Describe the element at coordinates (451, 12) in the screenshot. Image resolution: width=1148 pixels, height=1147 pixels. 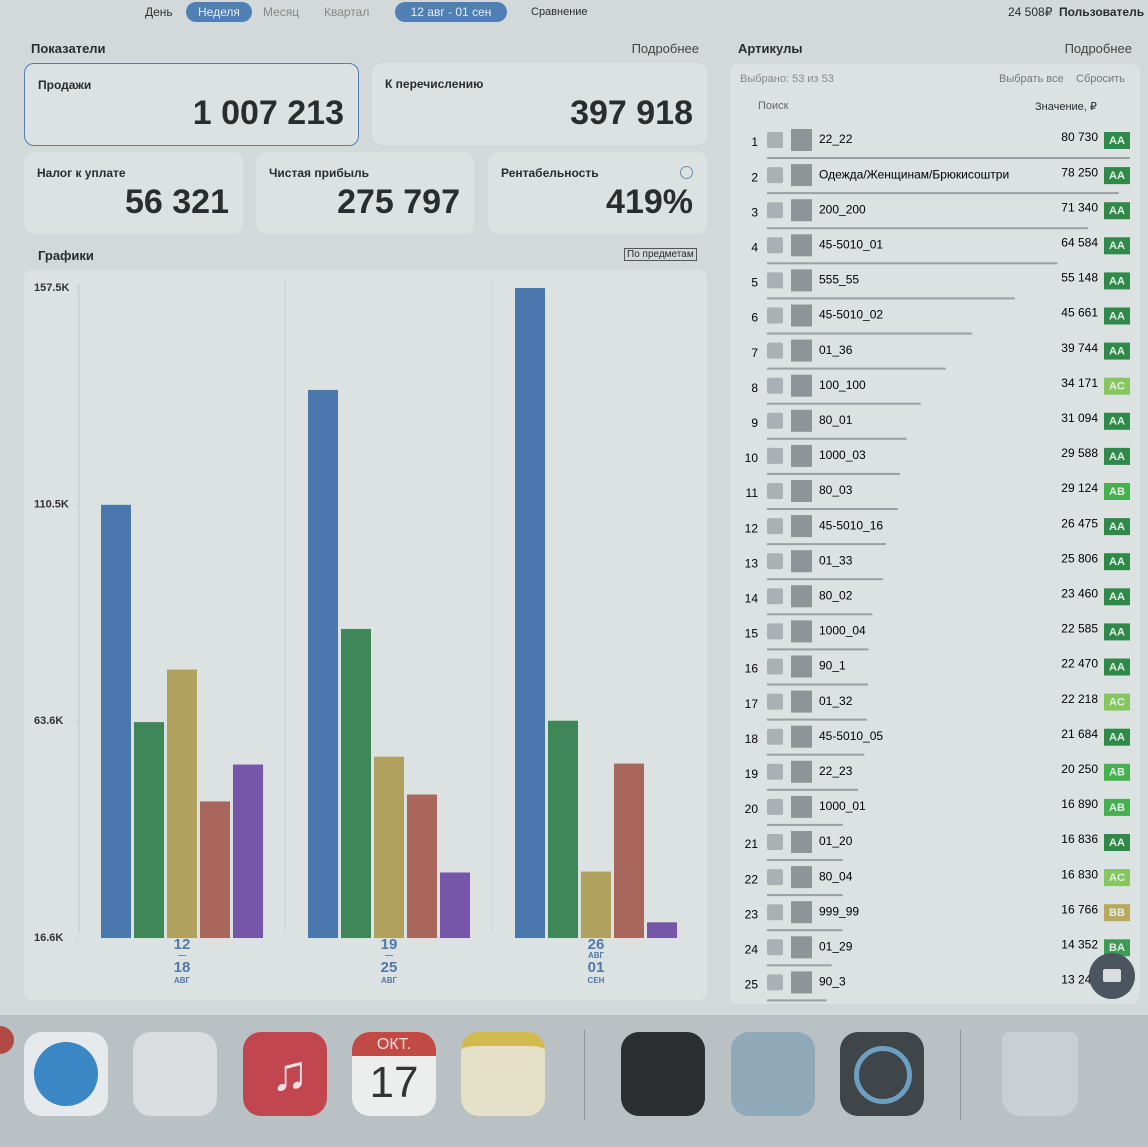
I see `date-range: 12 авг - 01 сен` at that location.